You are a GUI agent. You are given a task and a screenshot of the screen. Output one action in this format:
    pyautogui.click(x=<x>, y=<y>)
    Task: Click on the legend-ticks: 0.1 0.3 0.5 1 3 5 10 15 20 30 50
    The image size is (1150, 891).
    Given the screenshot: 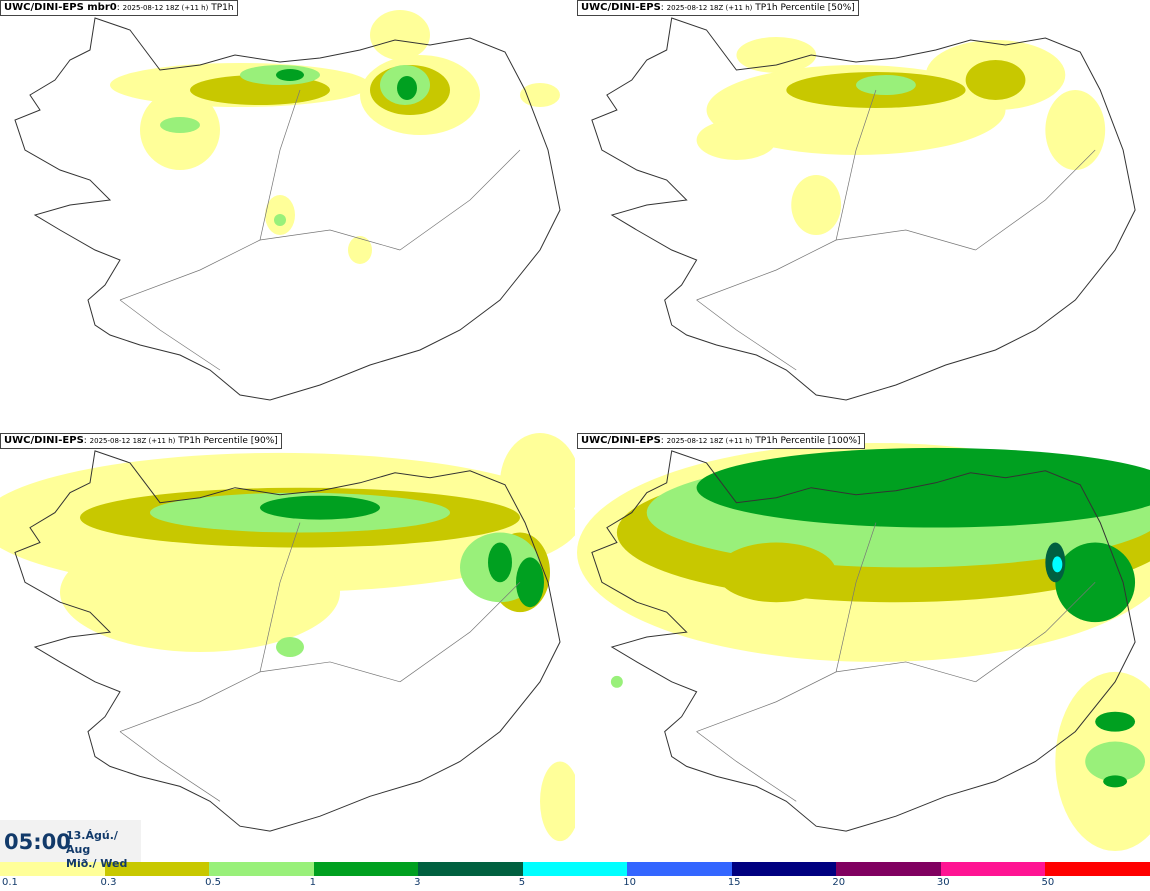 What is the action you would take?
    pyautogui.click(x=575, y=884)
    